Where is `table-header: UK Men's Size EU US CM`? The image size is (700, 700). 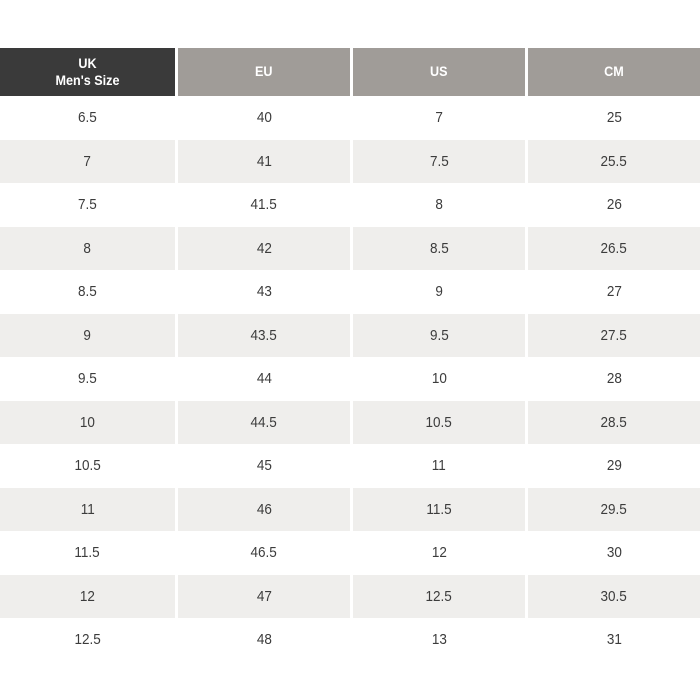
table-header: UK Men's Size EU US CM is located at coordinates (350, 72).